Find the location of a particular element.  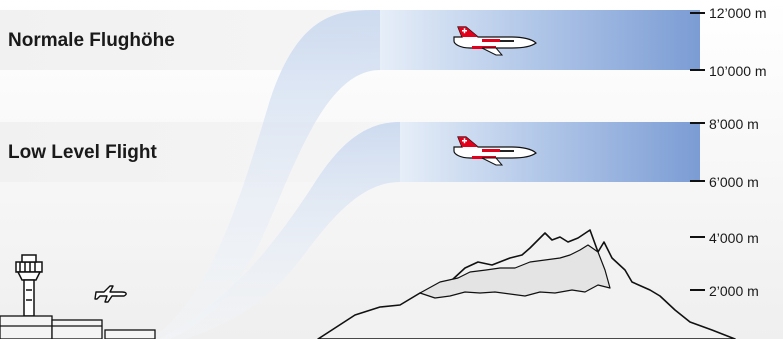

band-normal-altitude is located at coordinates (540, 40).